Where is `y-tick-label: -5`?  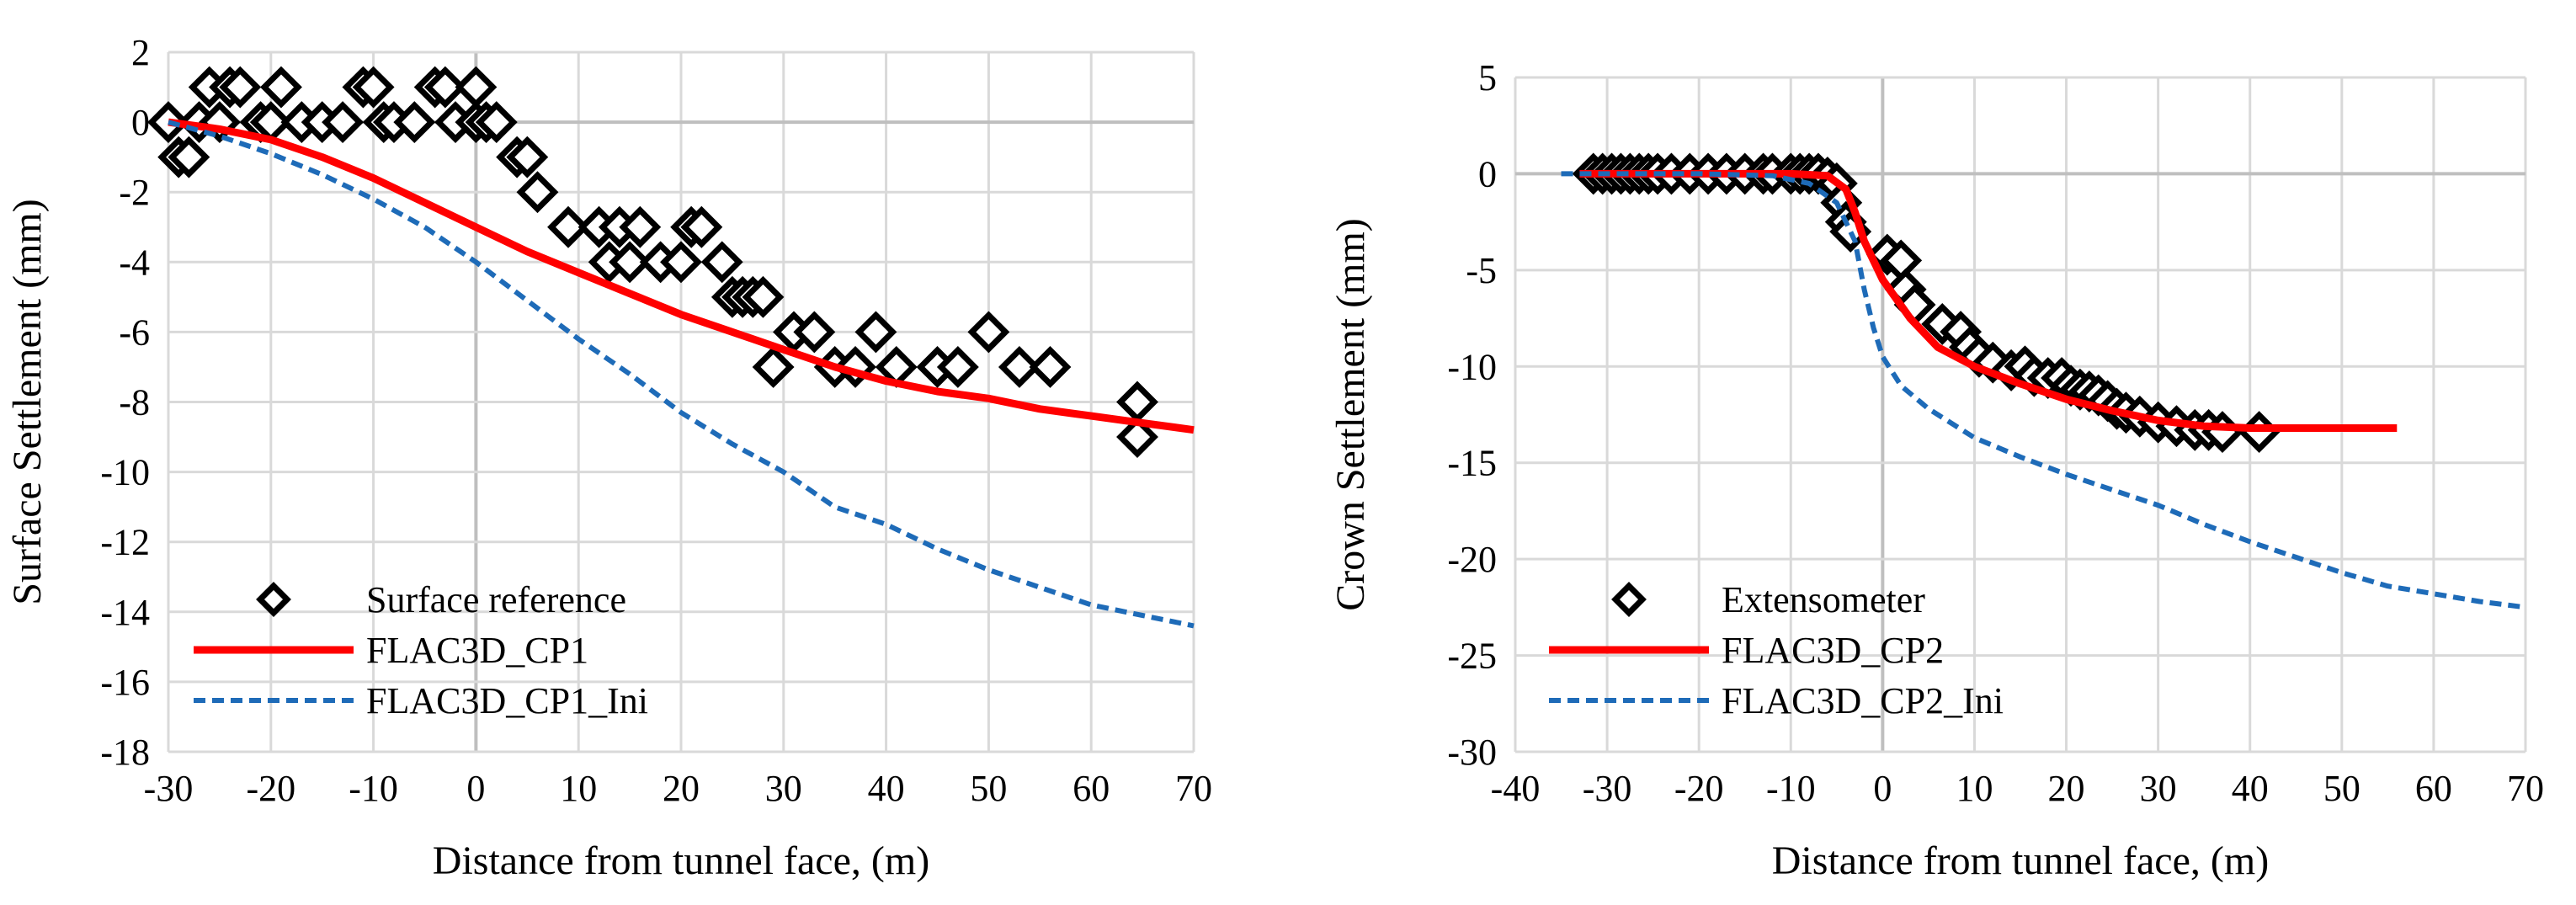
y-tick-label: -5 is located at coordinates (1482, 270).